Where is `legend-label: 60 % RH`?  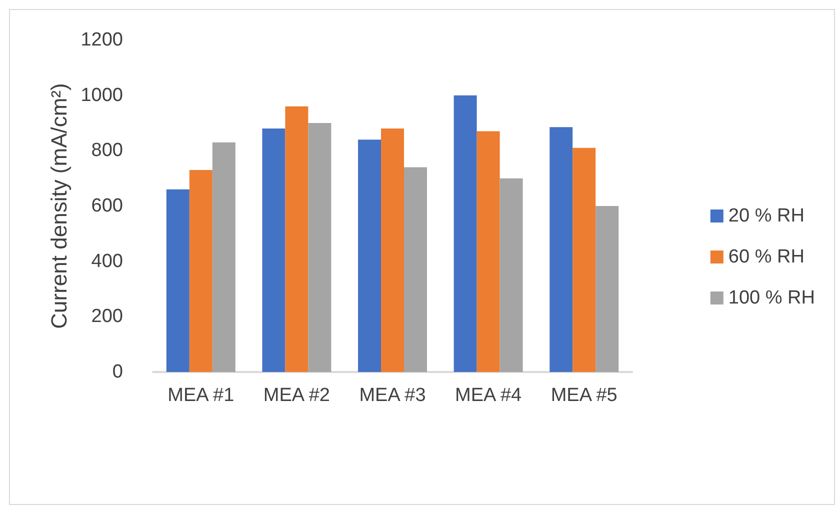 legend-label: 60 % RH is located at coordinates (766, 257).